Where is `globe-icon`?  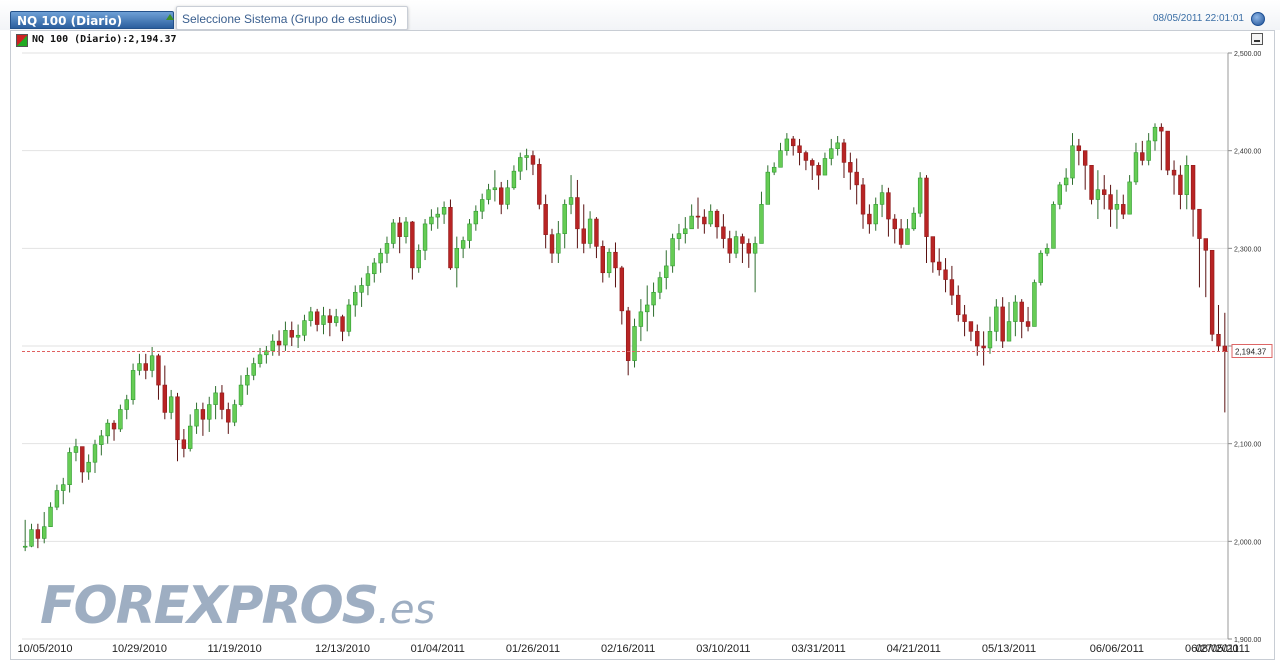
globe-icon is located at coordinates (1258, 19).